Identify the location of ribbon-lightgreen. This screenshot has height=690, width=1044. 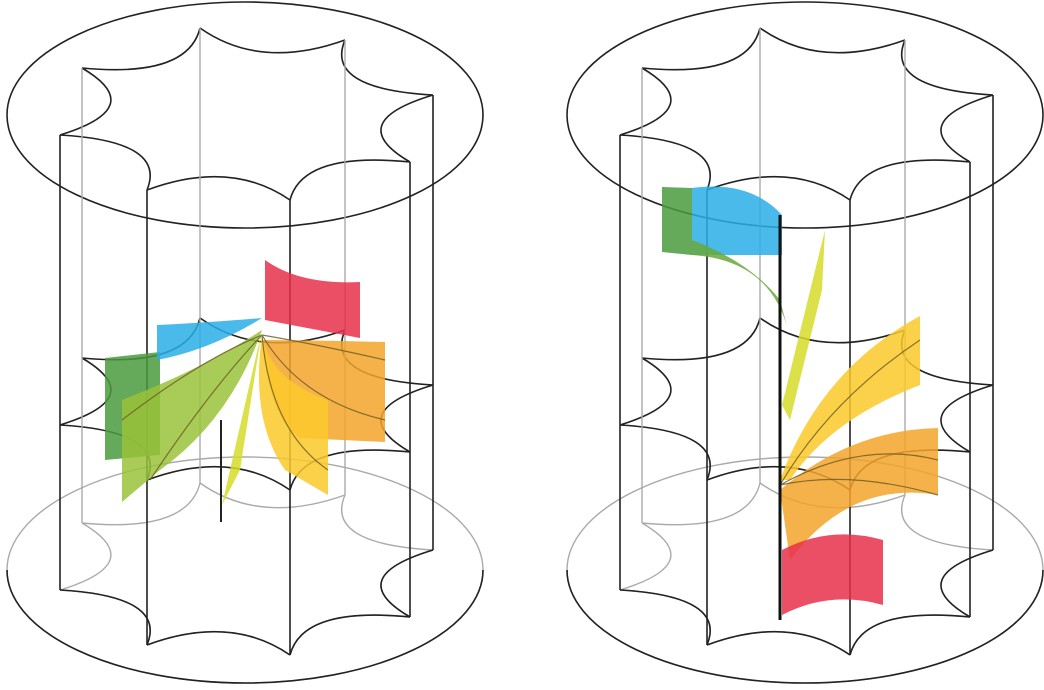
(192, 416).